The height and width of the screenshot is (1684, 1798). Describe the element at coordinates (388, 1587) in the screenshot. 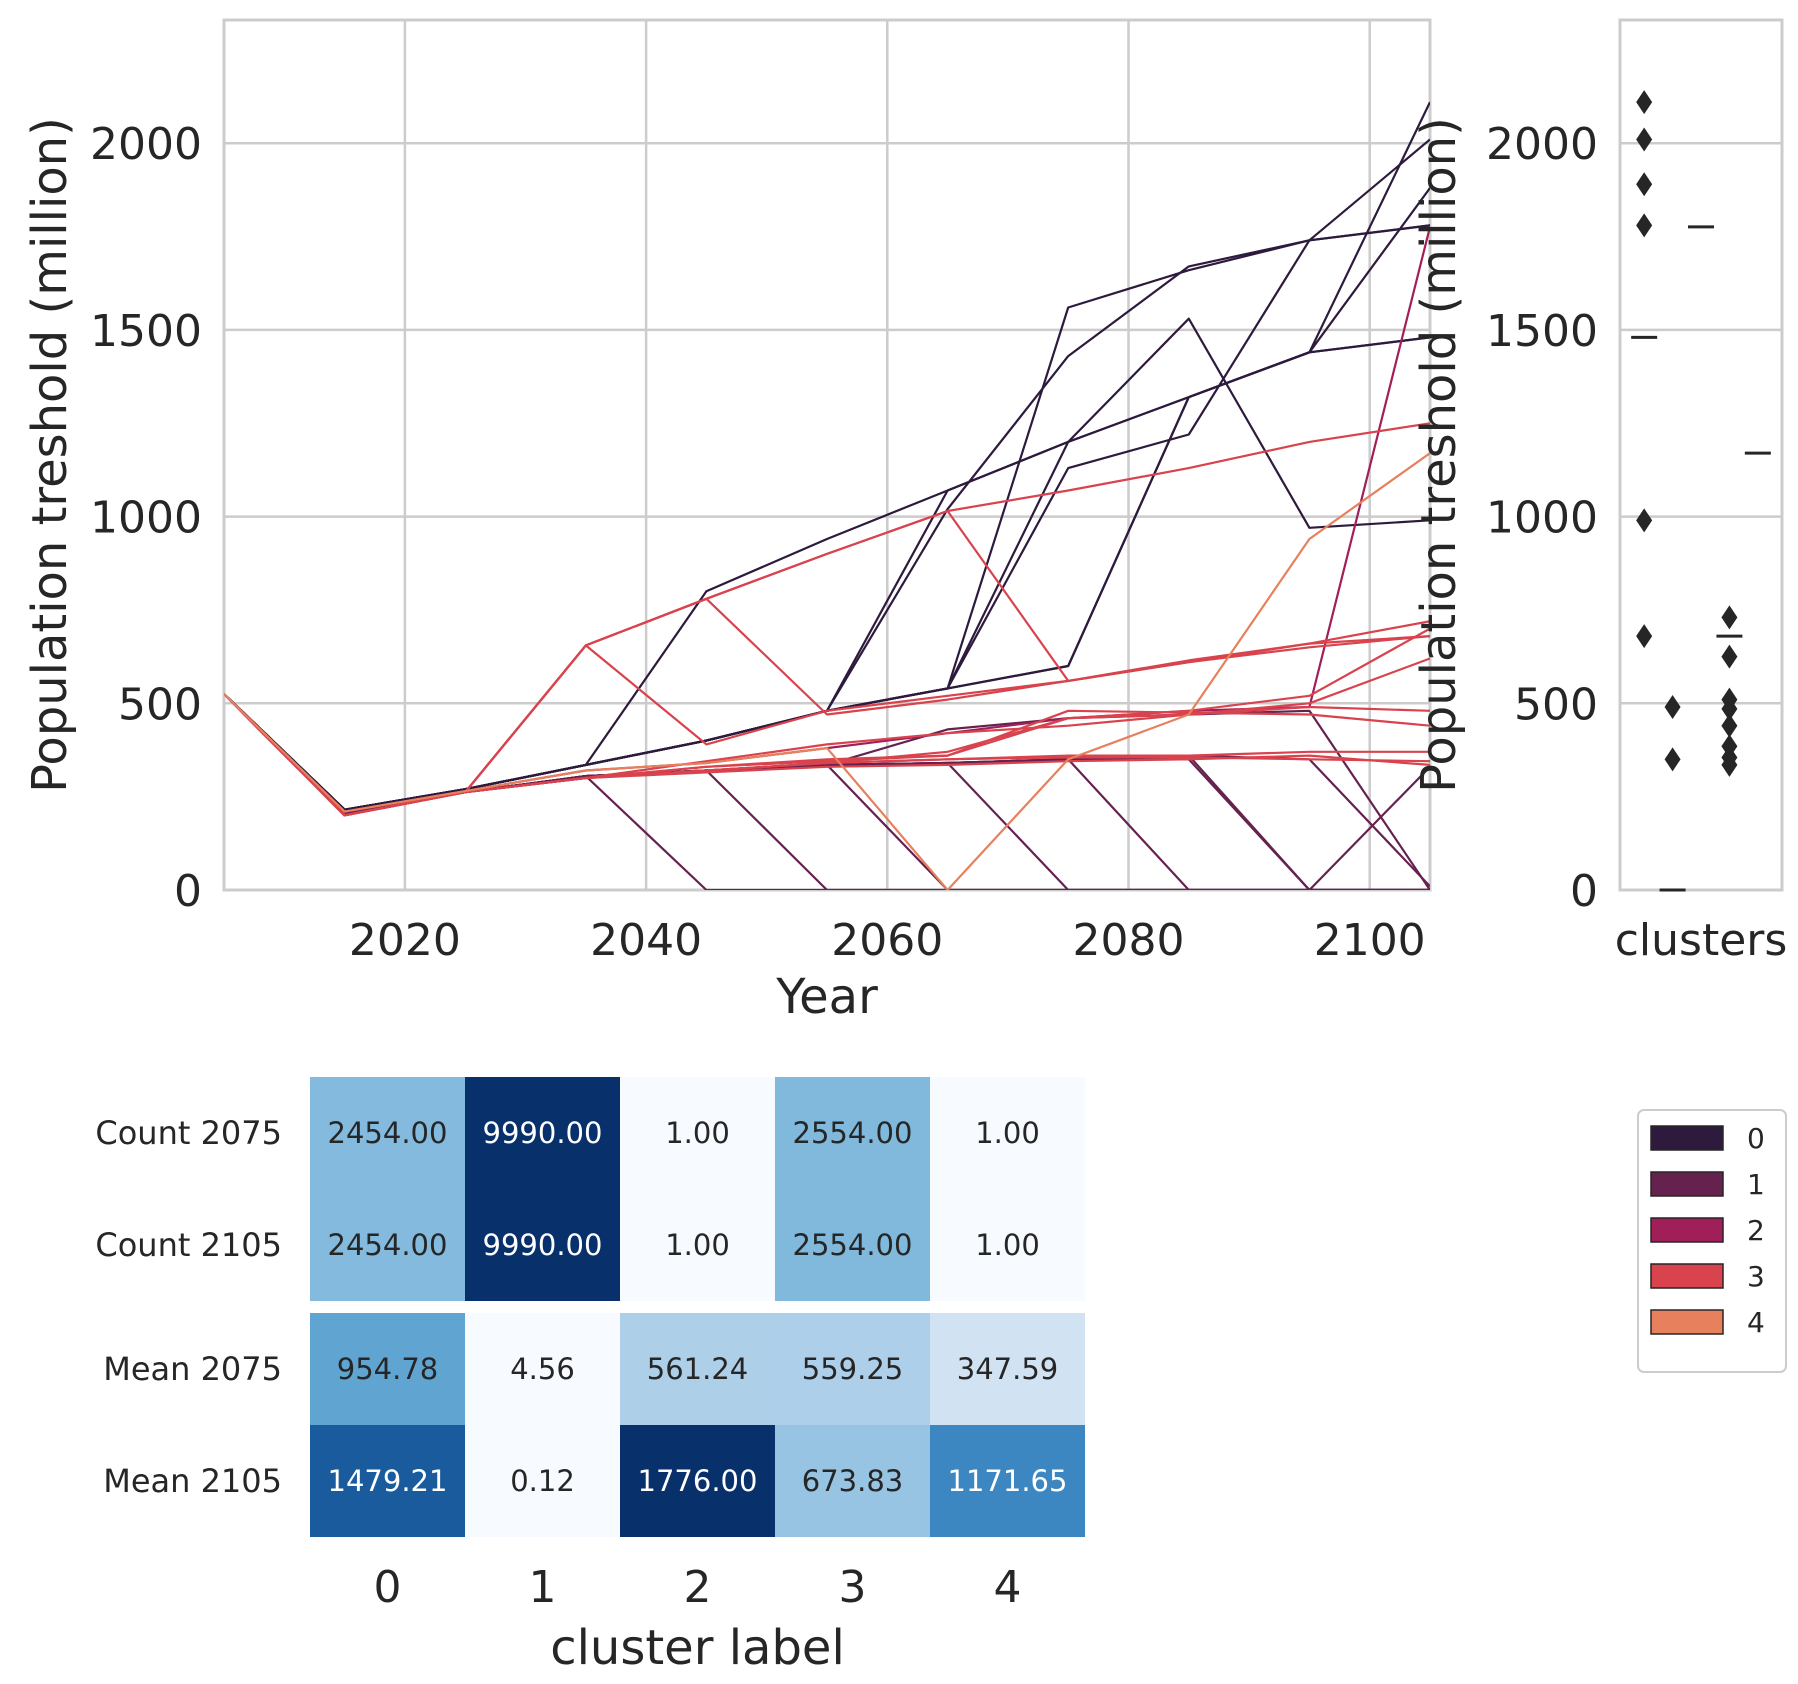

I see `heatmap-x-tick-label: 0` at that location.